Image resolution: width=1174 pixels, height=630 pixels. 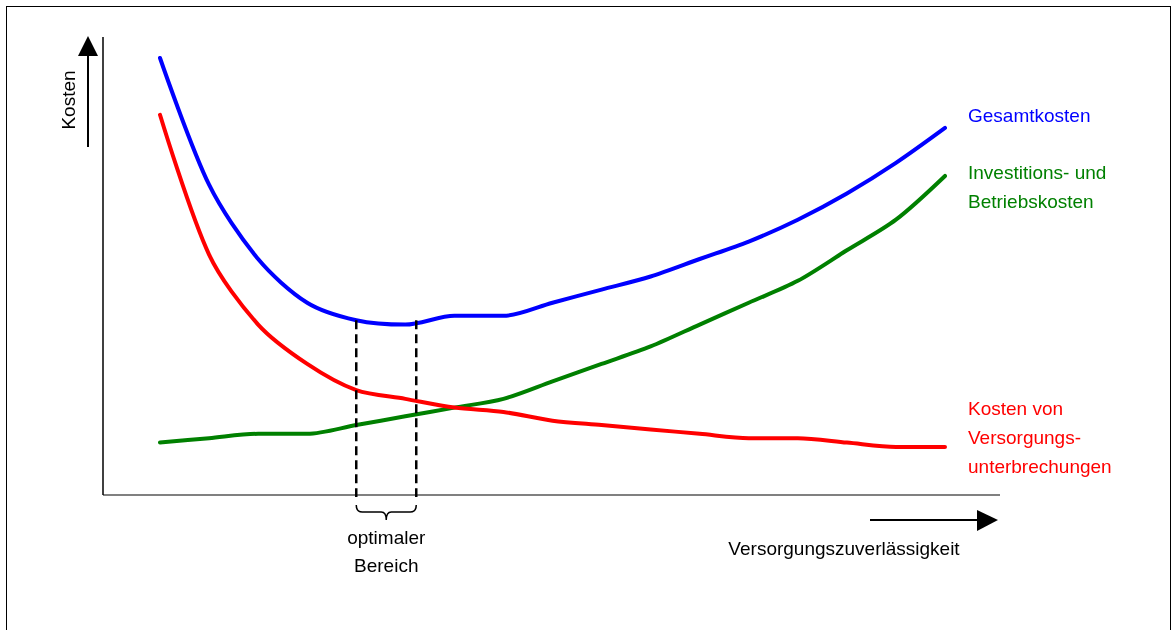 I want to click on series-label: Kosten von Versorgungs-unterbrechungen, so click(x=1040, y=438).